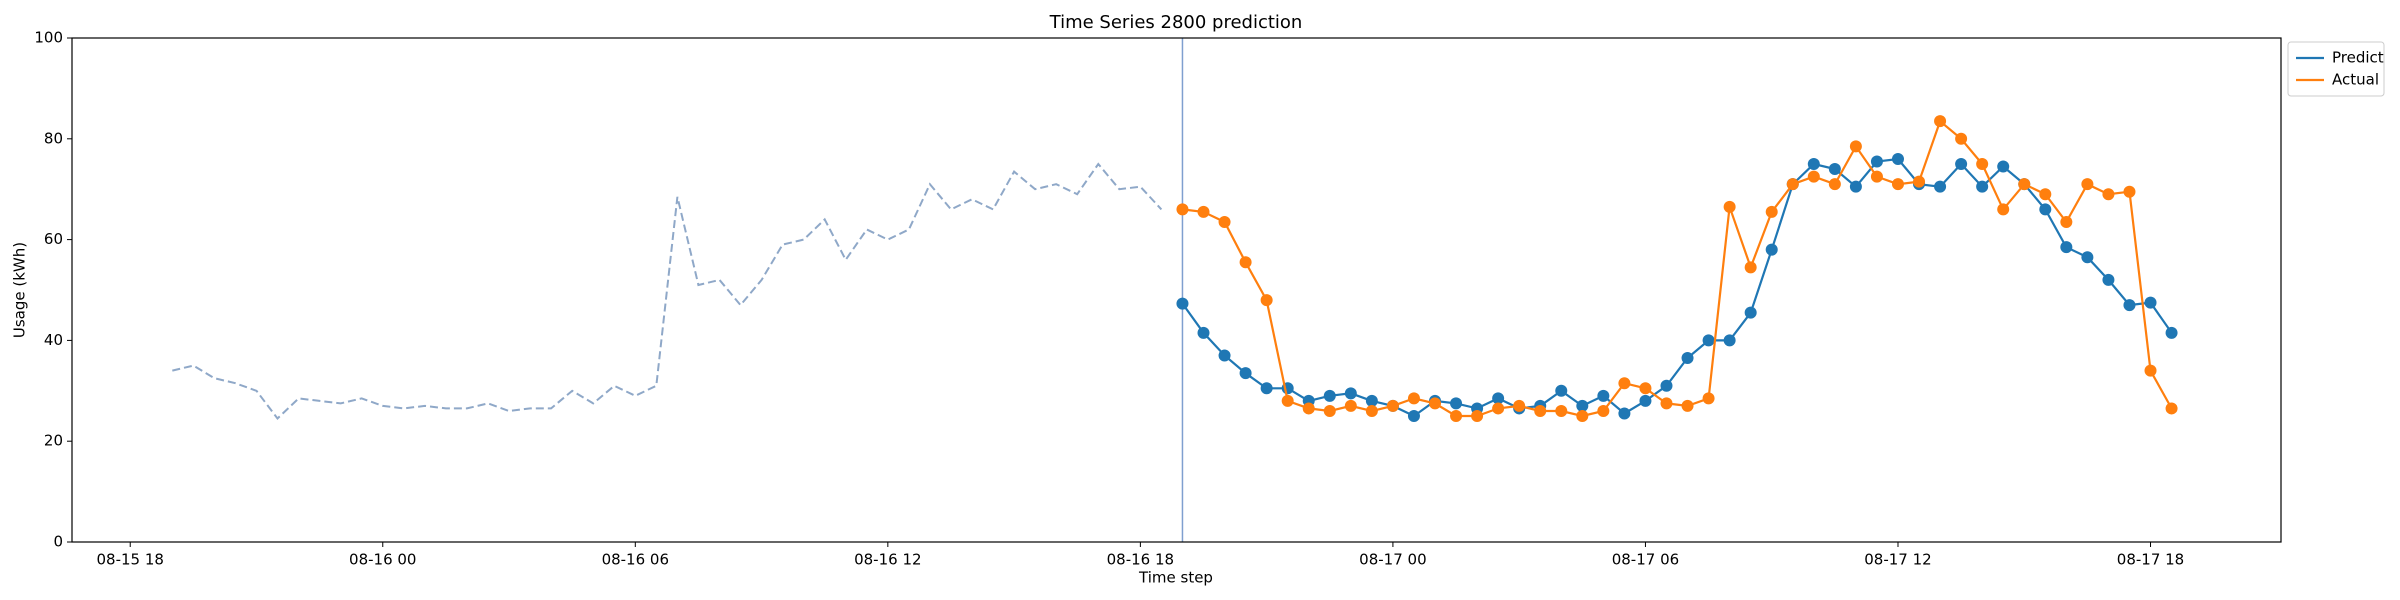 The height and width of the screenshot is (600, 2400). What do you see at coordinates (53, 441) in the screenshot?
I see `y-tick-label: 20` at bounding box center [53, 441].